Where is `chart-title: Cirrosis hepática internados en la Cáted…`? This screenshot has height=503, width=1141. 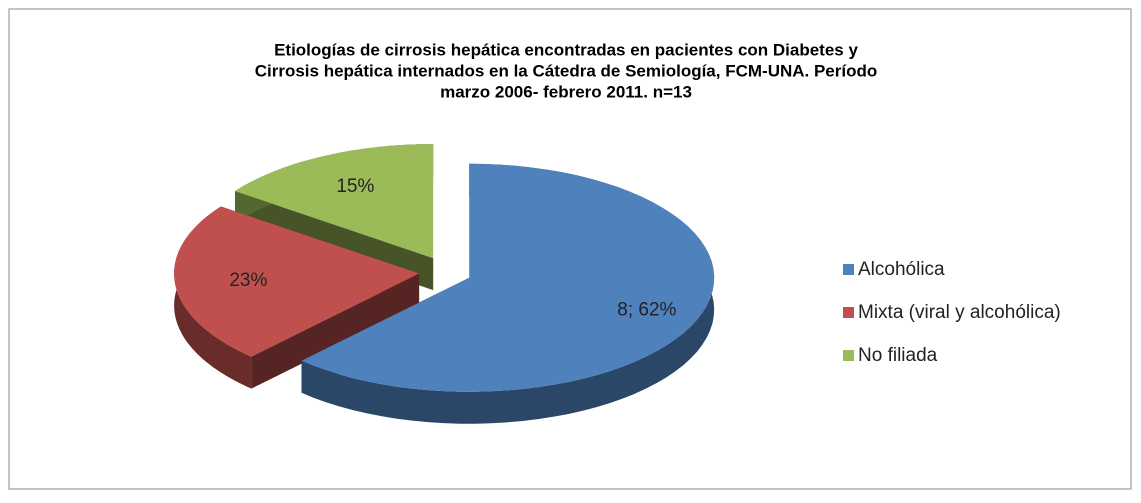
chart-title: Cirrosis hepática internados en la Cáted… is located at coordinates (566, 70).